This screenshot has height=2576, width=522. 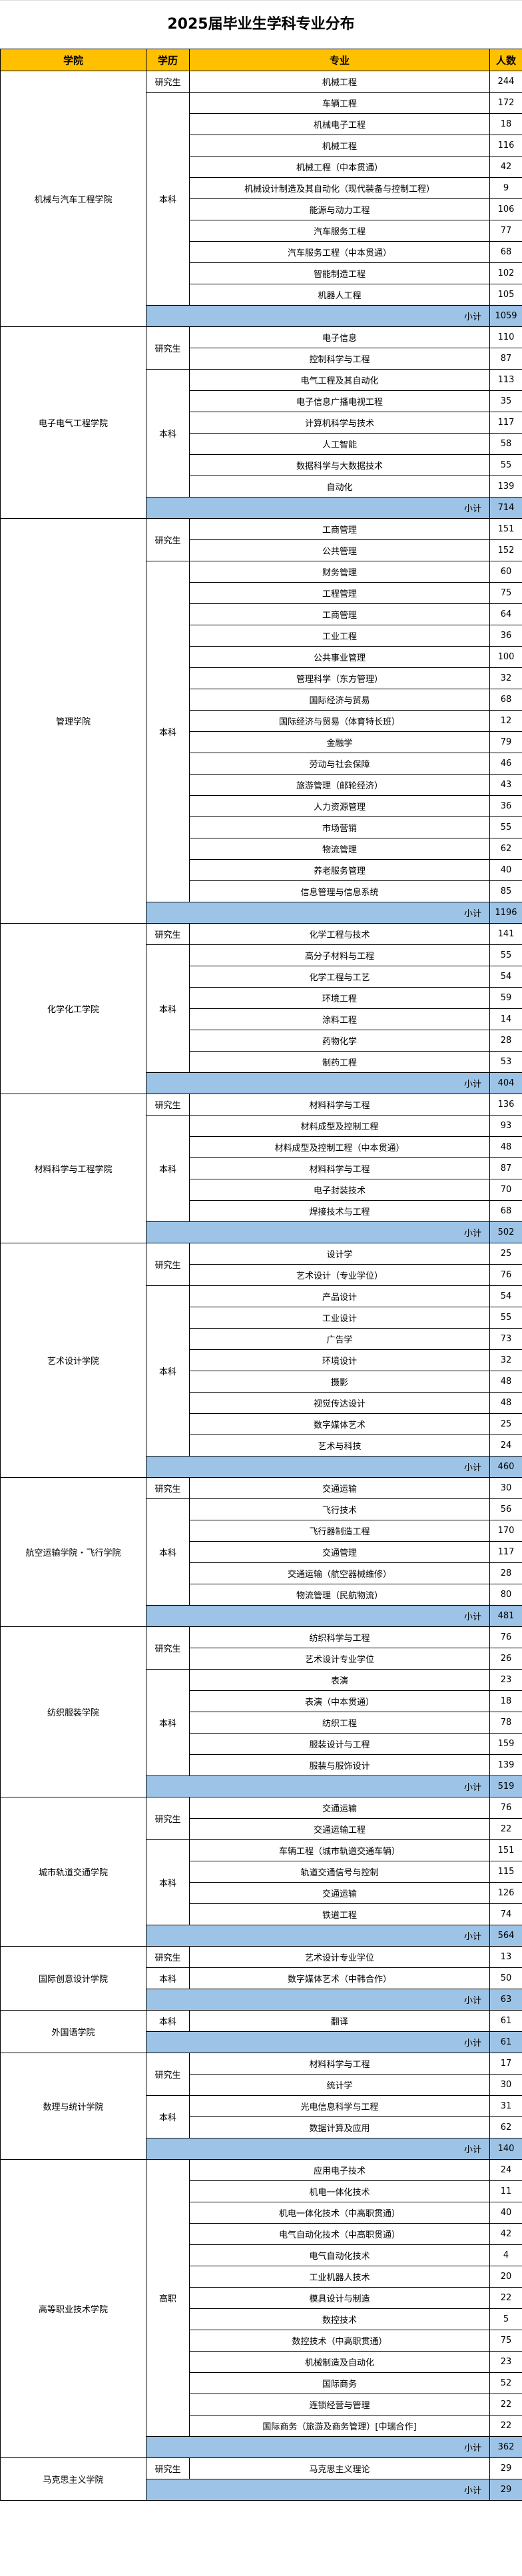 I want to click on table-row: 本科 车辆工程 172, so click(x=261, y=199).